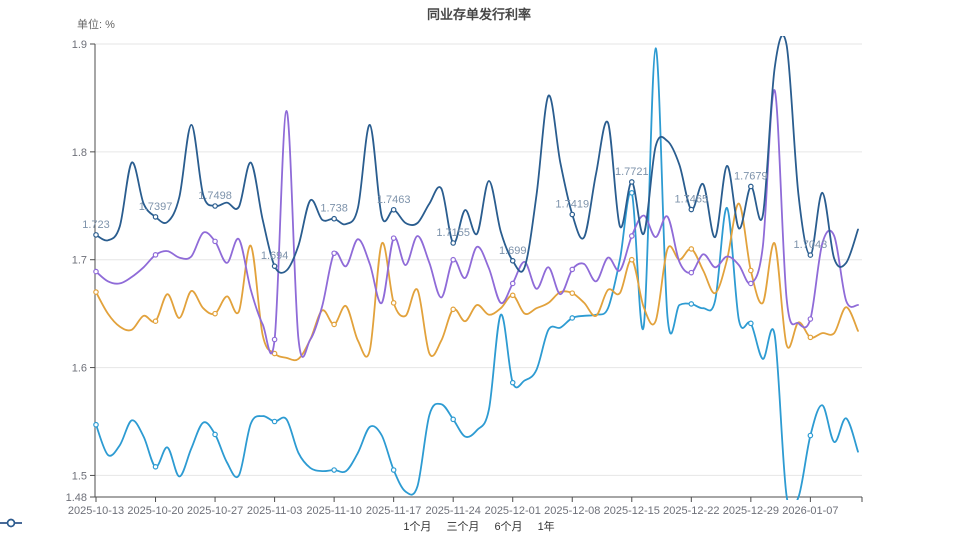 The image size is (958, 539). What do you see at coordinates (453, 233) in the screenshot?
I see `point-label: 1.7155` at bounding box center [453, 233].